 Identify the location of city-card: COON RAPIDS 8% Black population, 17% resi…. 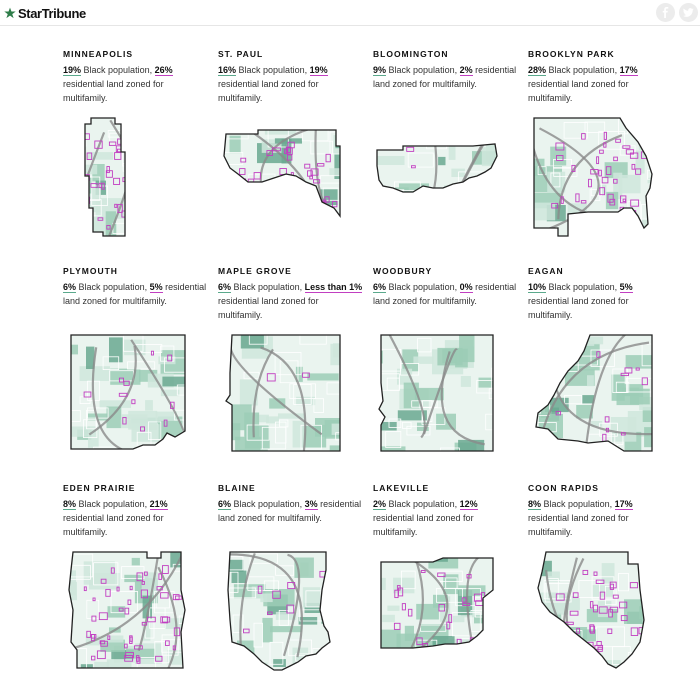
(600, 575).